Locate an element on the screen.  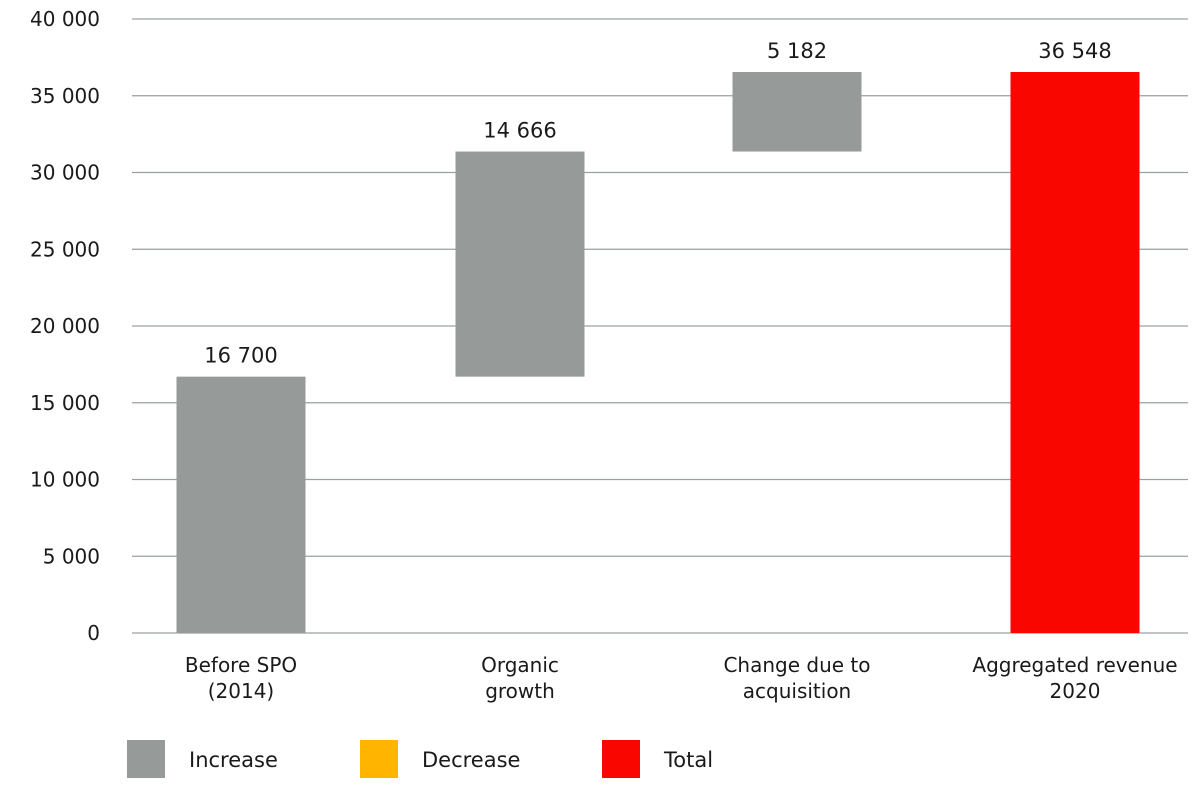
y-tick-label: 15 000 is located at coordinates (65, 403).